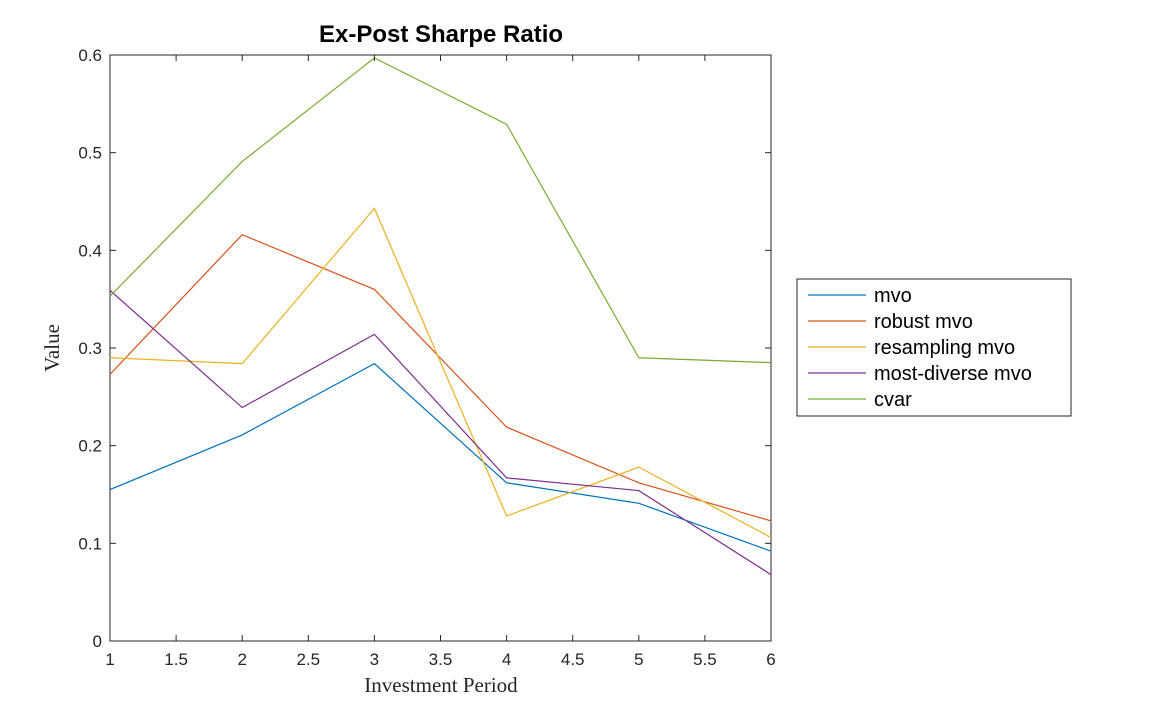 The image size is (1152, 720). I want to click on x-tick-label: 6, so click(770, 659).